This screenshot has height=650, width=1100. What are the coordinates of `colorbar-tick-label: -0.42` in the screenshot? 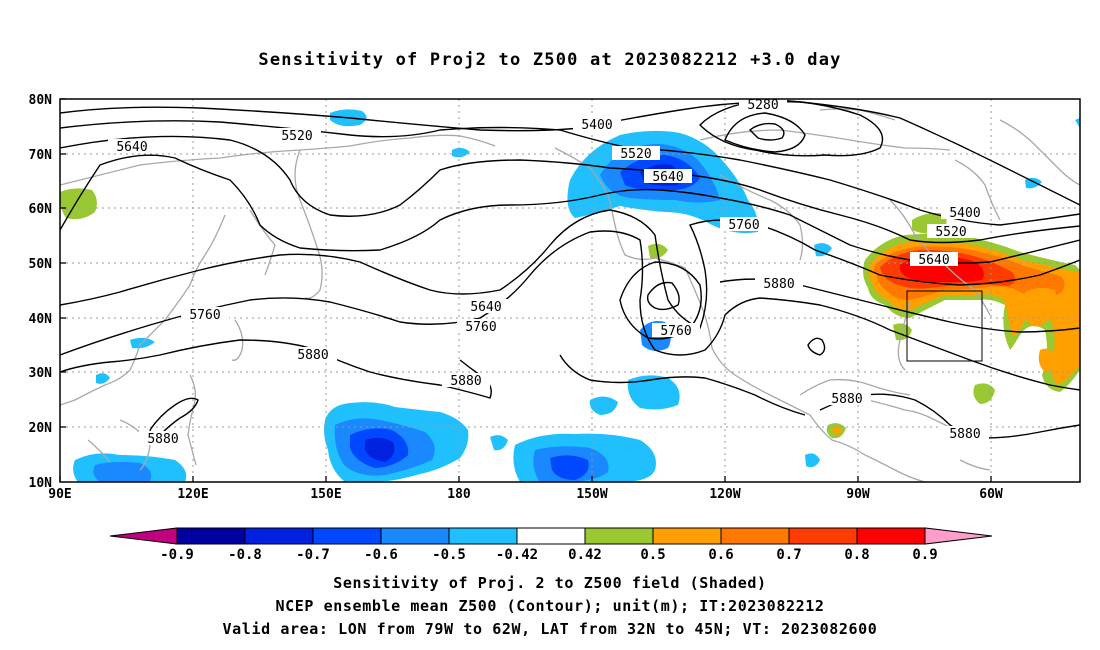 It's located at (517, 555).